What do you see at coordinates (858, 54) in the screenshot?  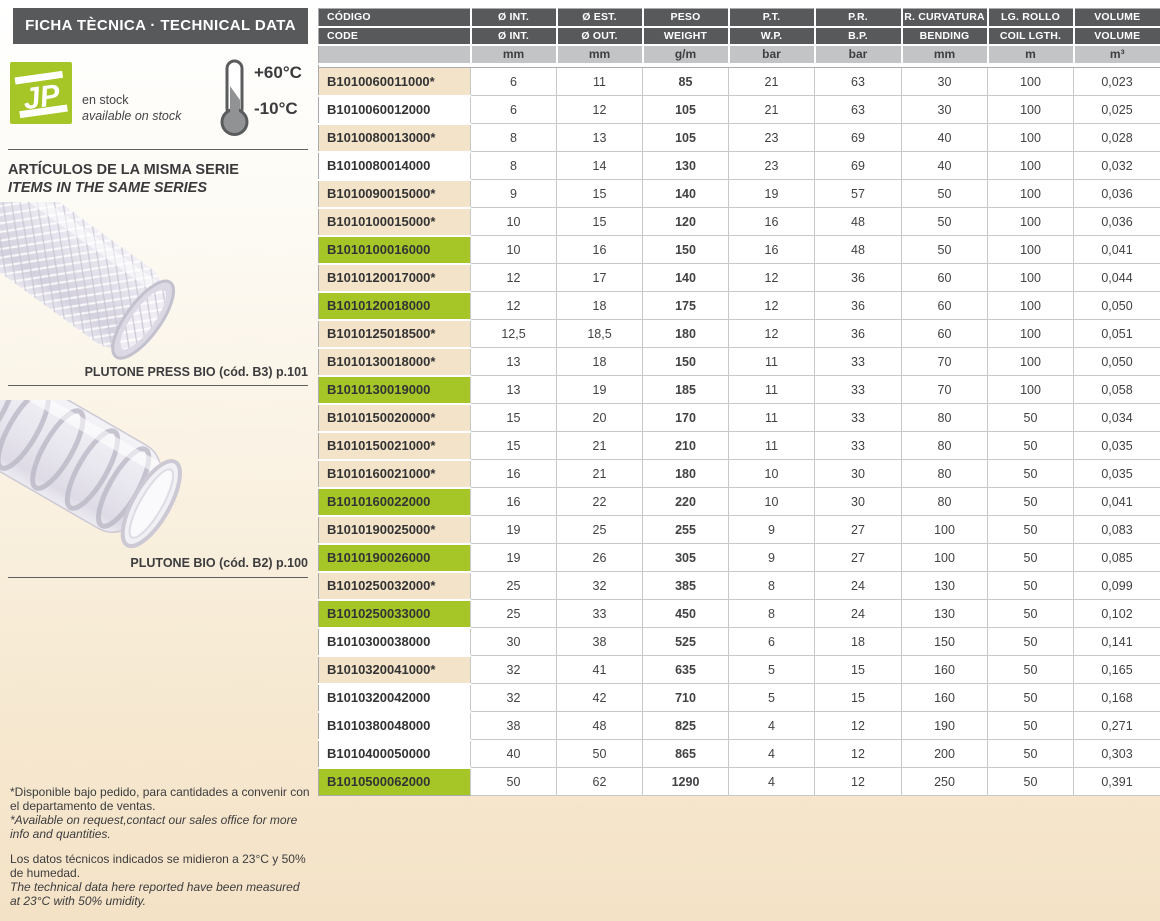 I see `unit-cell: bar` at bounding box center [858, 54].